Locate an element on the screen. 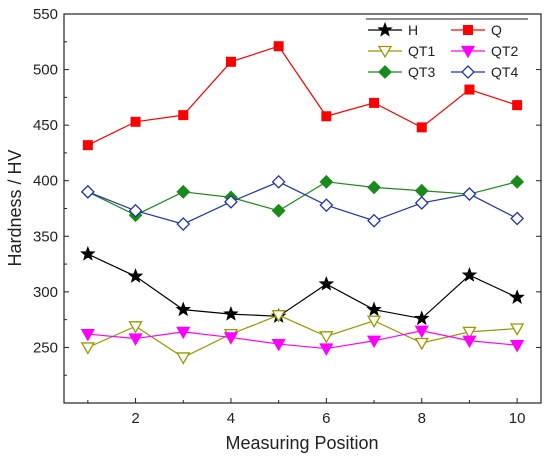  x-axis-title: Measuring Position is located at coordinates (301, 443).